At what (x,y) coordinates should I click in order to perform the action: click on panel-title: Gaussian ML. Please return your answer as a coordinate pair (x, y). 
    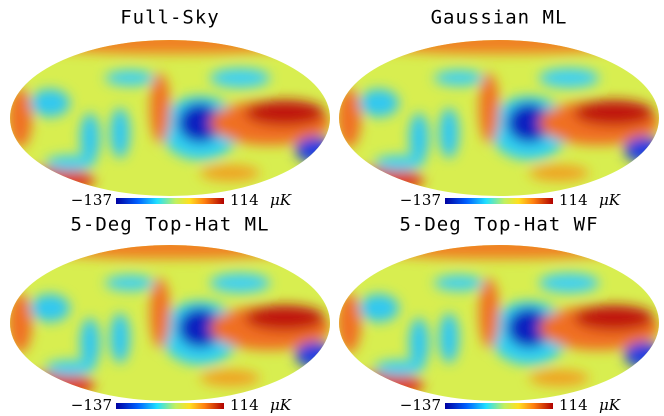
    Looking at the image, I should click on (499, 18).